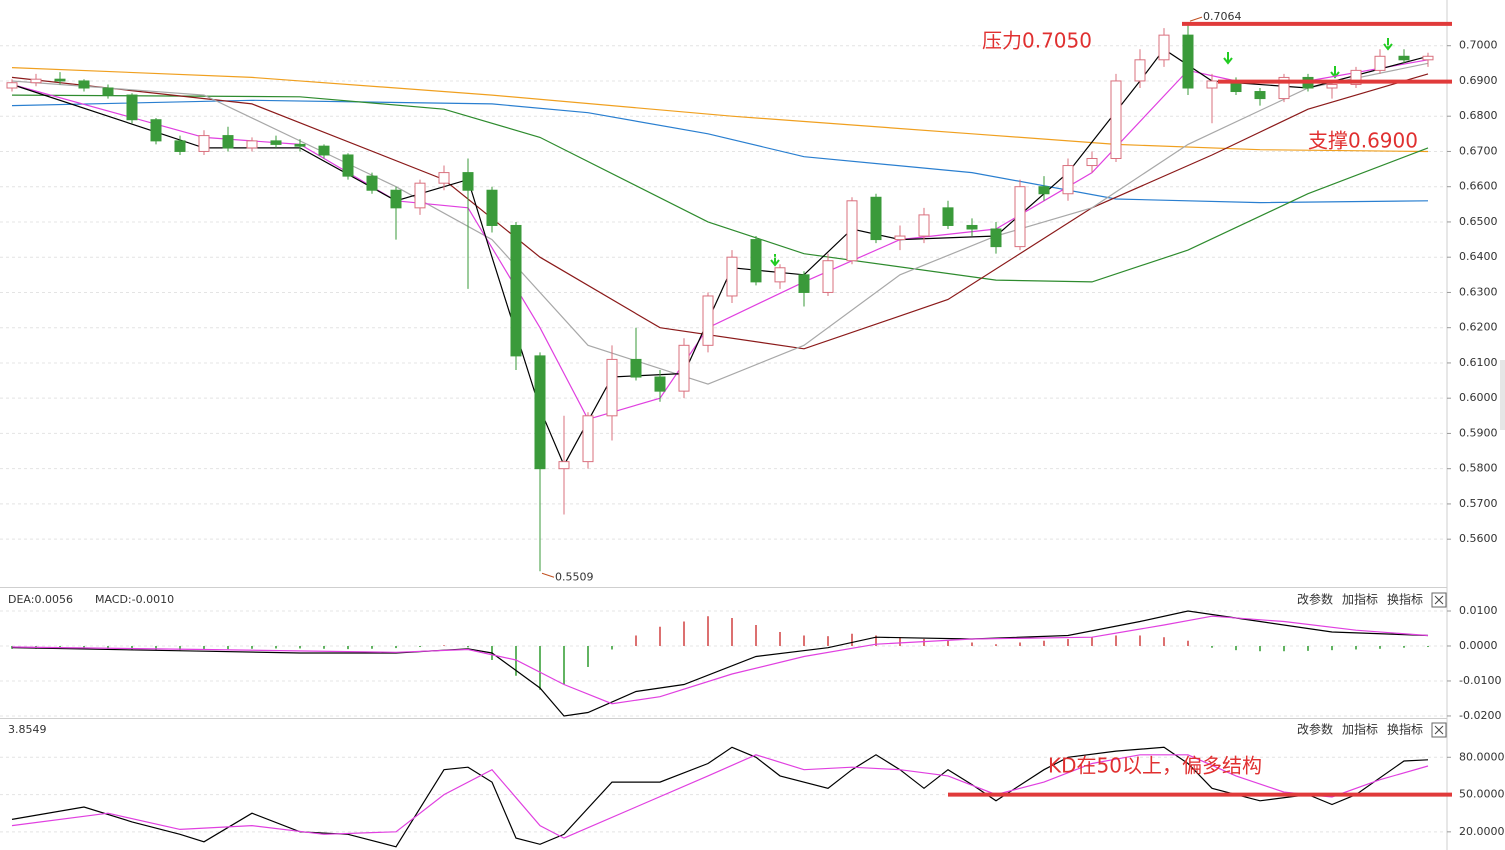 The image size is (1505, 850). What do you see at coordinates (1482, 756) in the screenshot?
I see `y-tick-label: 80.0000` at bounding box center [1482, 756].